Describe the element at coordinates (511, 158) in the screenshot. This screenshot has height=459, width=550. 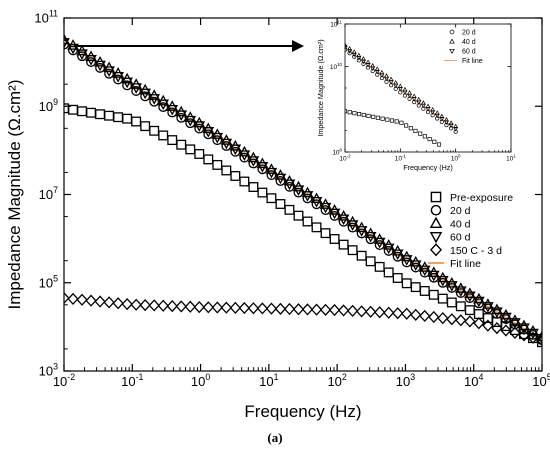
I see `x-tick-label: 10¹` at that location.